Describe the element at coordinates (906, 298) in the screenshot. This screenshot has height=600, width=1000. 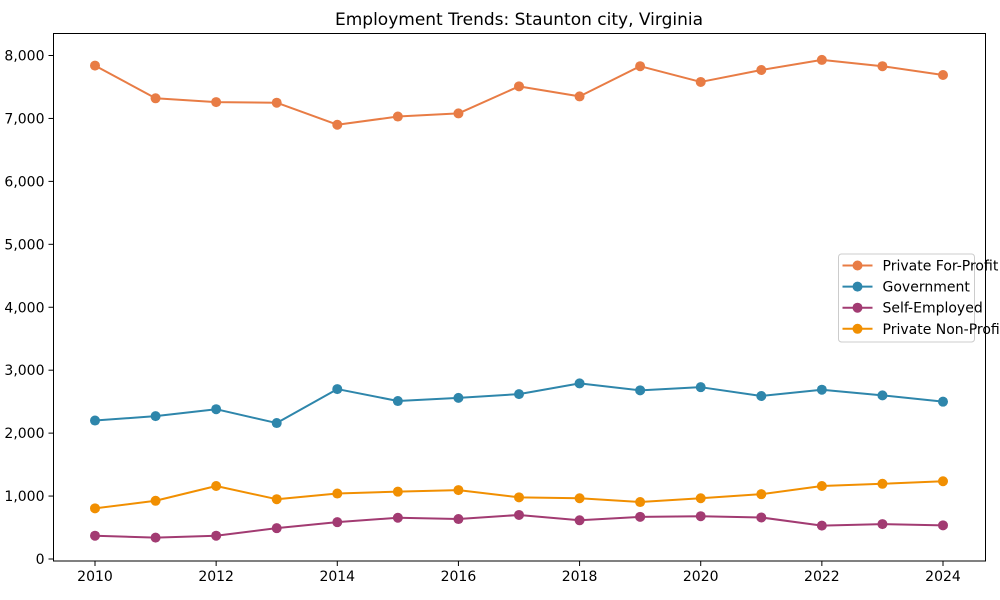
I see `legend-box` at that location.